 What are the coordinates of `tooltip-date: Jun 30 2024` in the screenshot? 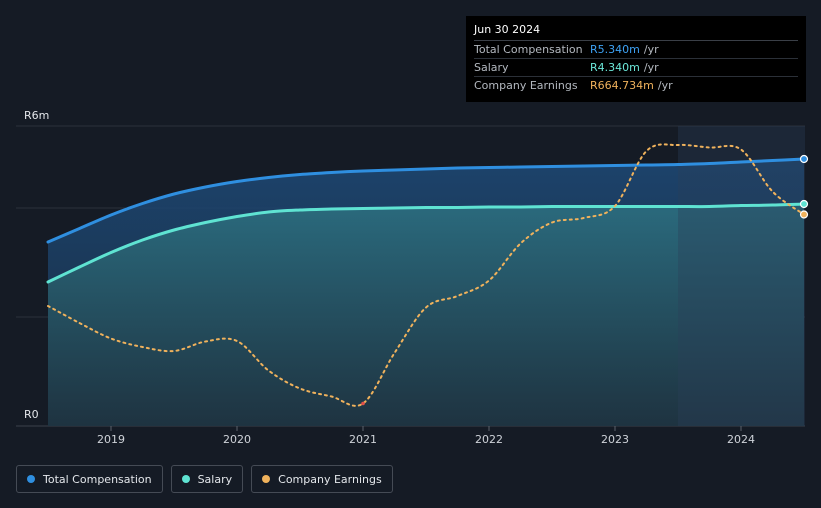 It's located at (636, 31).